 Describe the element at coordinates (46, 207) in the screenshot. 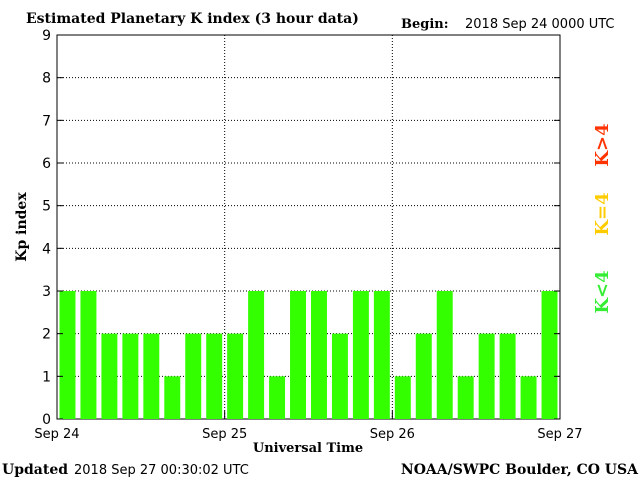

I see `y-tick-label: 5` at that location.